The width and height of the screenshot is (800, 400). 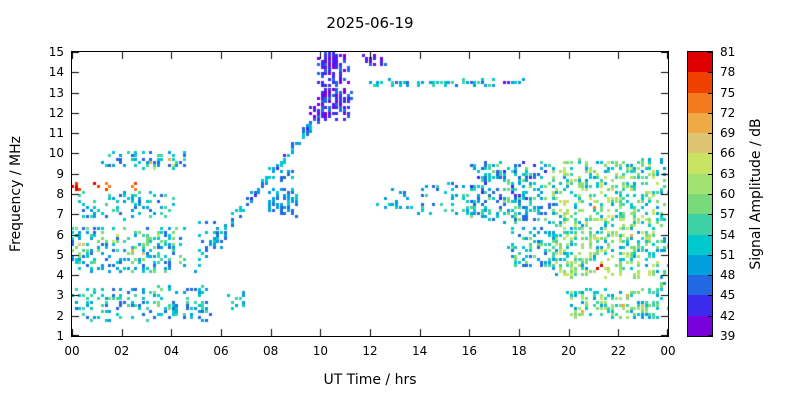 I want to click on y-tick-label: 10, so click(x=56, y=153).